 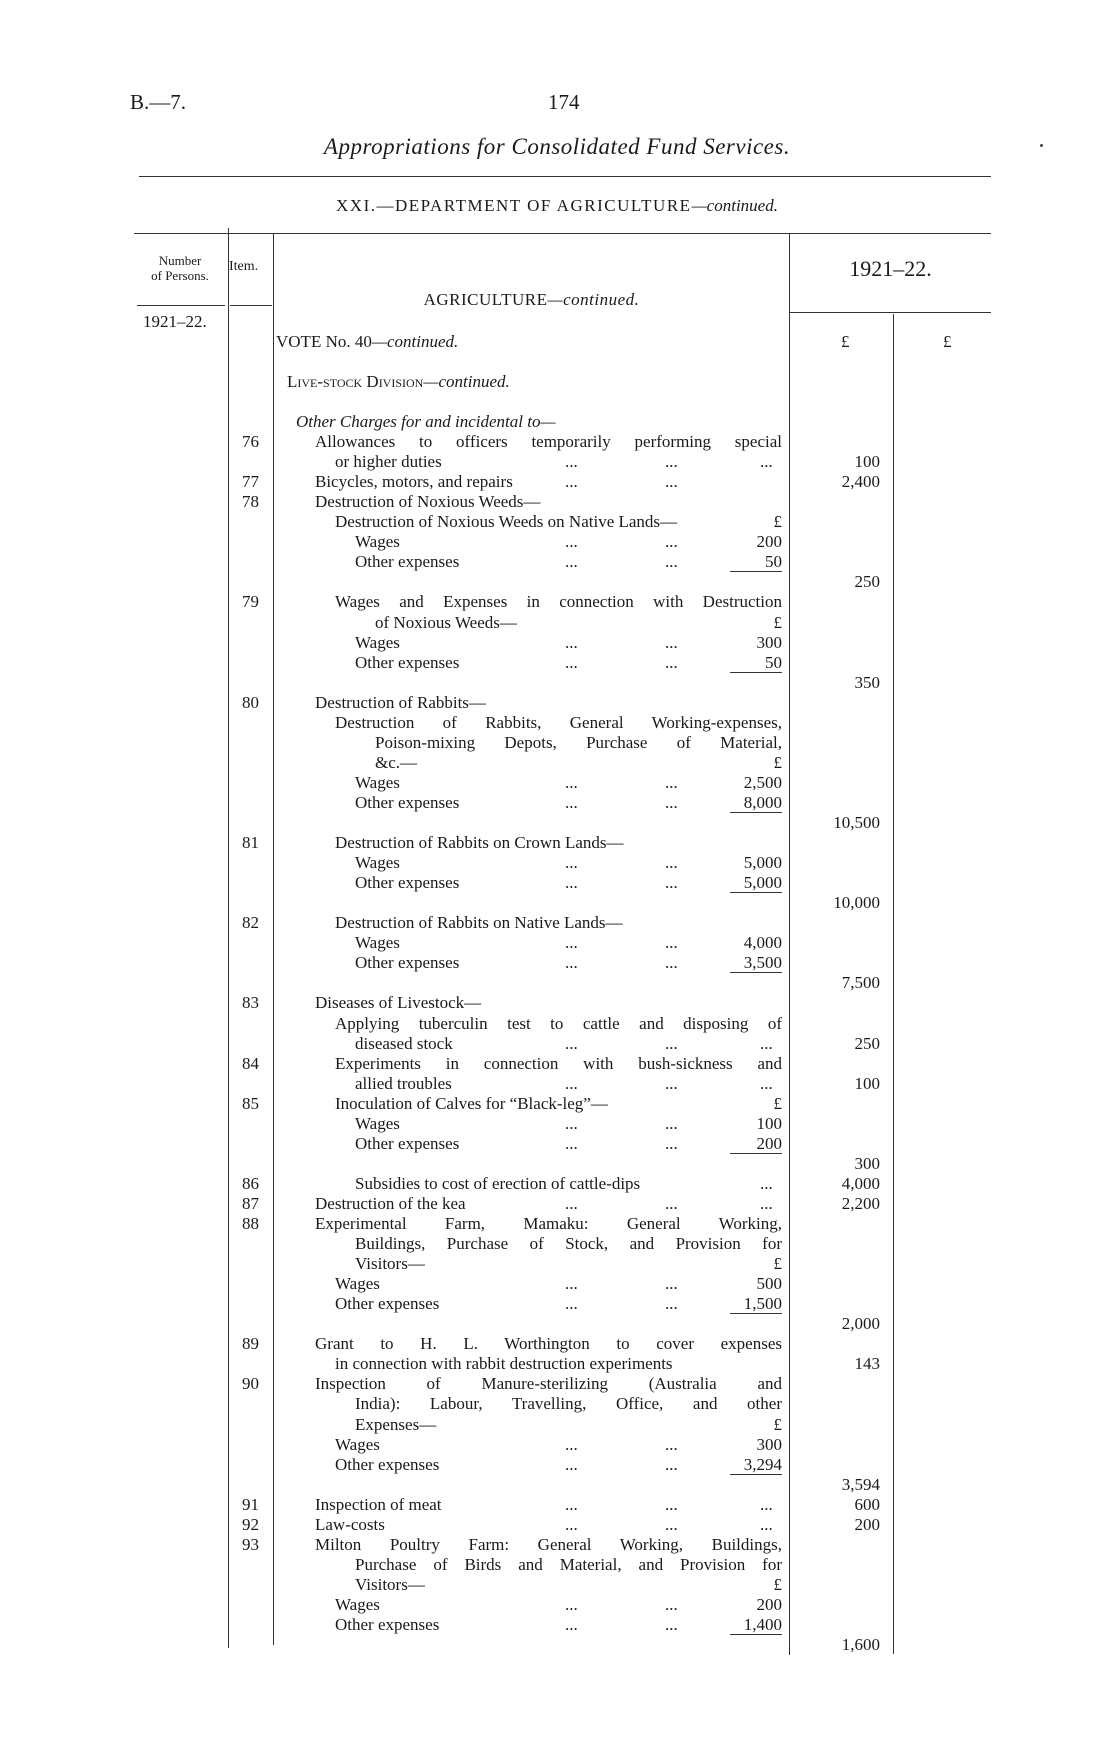 I want to click on amount: 200, so click(x=867, y=1524).